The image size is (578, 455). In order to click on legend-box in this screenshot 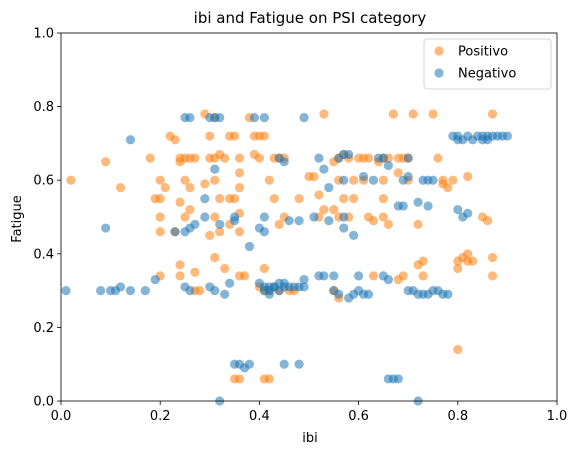, I will do `click(487, 64)`.